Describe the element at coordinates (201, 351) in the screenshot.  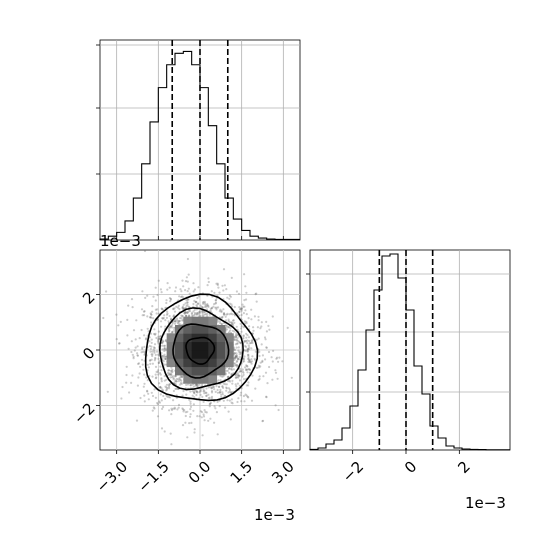
I see `xy-density-contour` at that location.